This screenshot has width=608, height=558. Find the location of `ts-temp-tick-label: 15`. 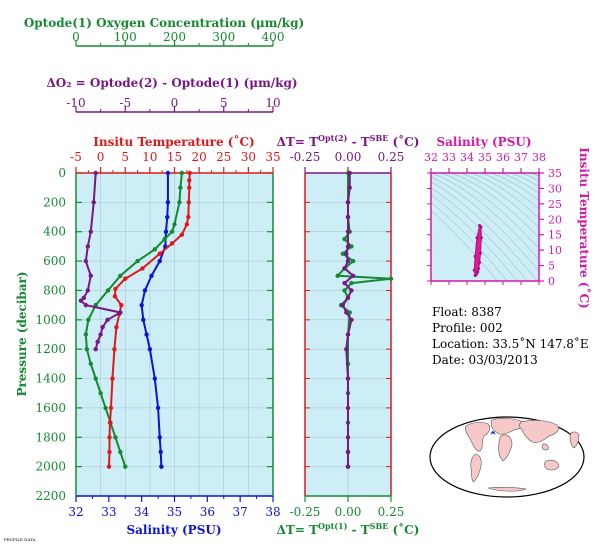

ts-temp-tick-label: 15 is located at coordinates (555, 235).